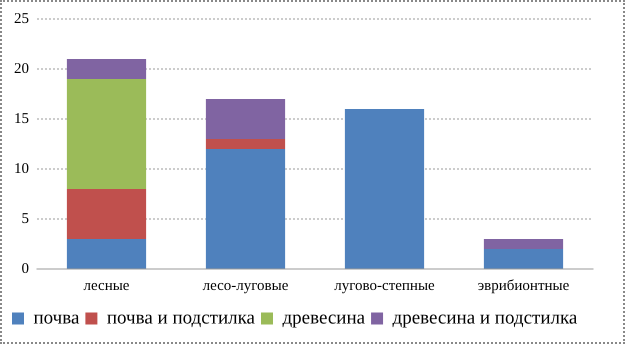  I want to click on y-tick-label: 25, so click(21, 18).